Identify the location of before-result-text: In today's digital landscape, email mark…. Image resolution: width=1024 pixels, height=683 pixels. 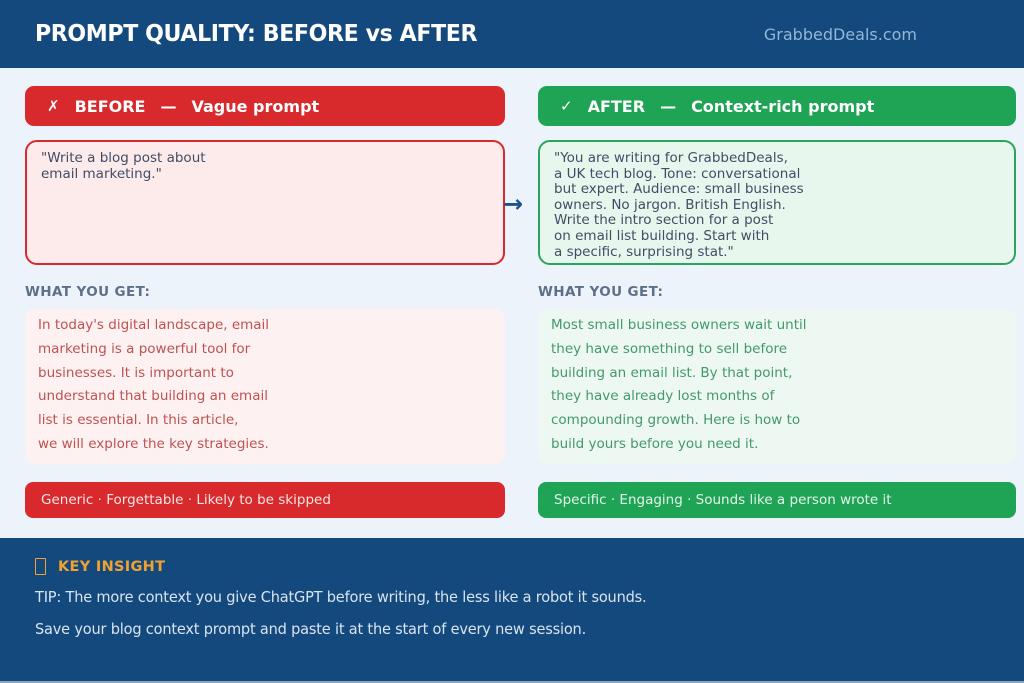
(154, 384).